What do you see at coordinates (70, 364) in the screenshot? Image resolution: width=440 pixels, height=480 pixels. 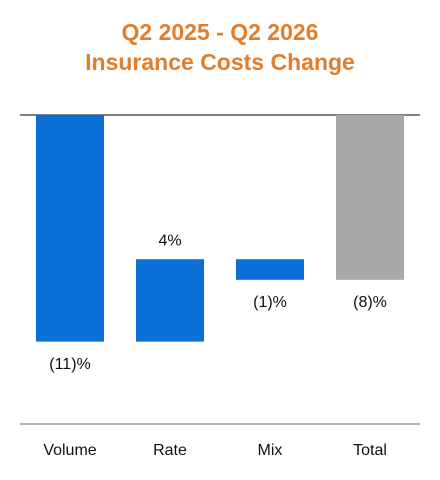 I see `data-label: (11)%` at bounding box center [70, 364].